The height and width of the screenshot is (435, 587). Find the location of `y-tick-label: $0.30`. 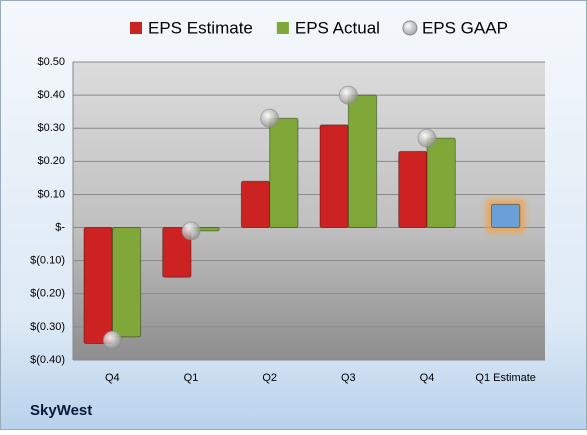

y-tick-label: $0.30 is located at coordinates (51, 128).